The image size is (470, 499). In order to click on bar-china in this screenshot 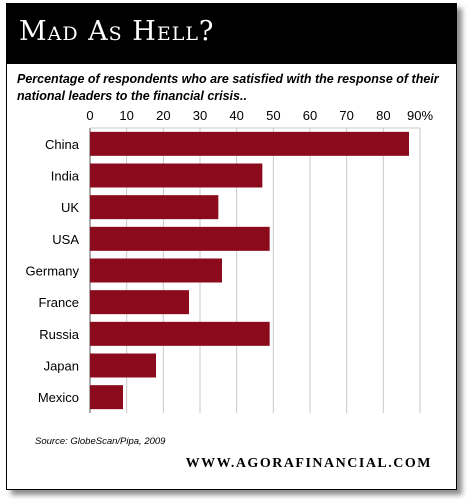, I will do `click(249, 143)`.